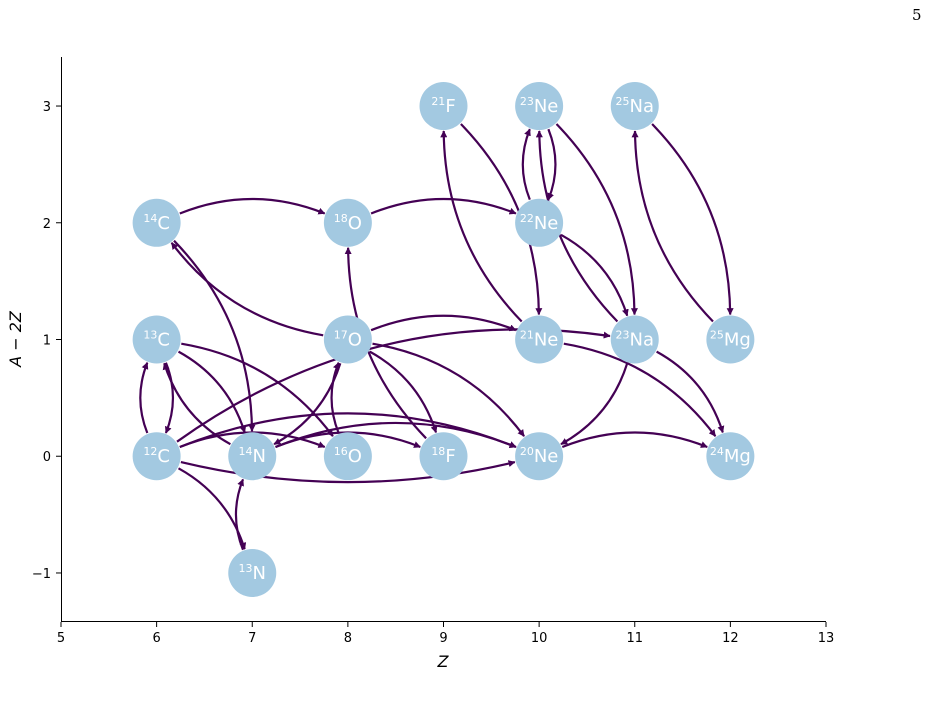  What do you see at coordinates (594, 404) in the screenshot?
I see `reaction-arrow-na23-to-ne20` at bounding box center [594, 404].